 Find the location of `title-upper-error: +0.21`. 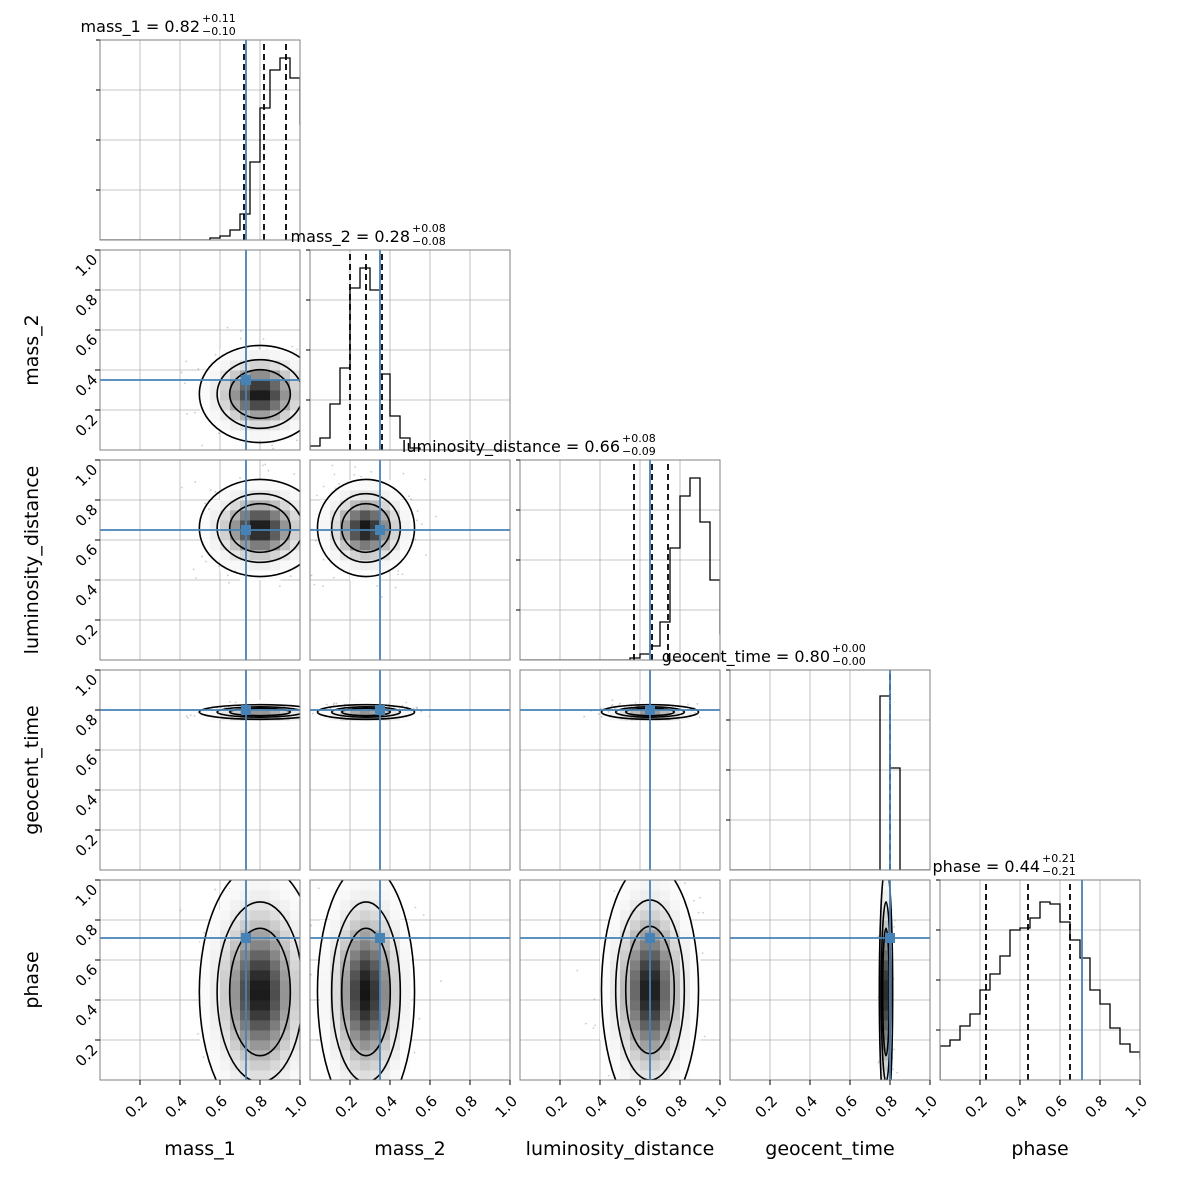

title-upper-error: +0.21 is located at coordinates (1059, 858).